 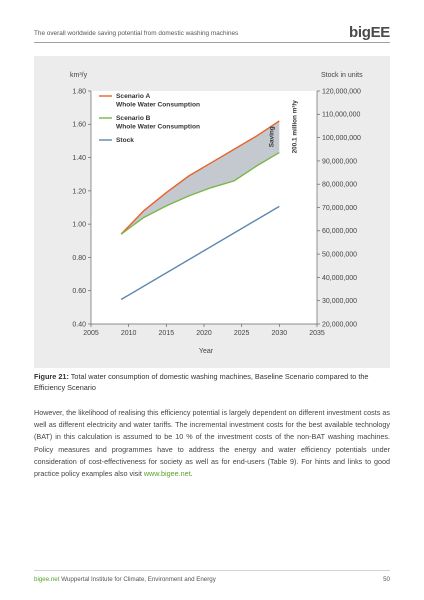 I want to click on right-tick-label: 100,000,000, so click(x=341, y=138).